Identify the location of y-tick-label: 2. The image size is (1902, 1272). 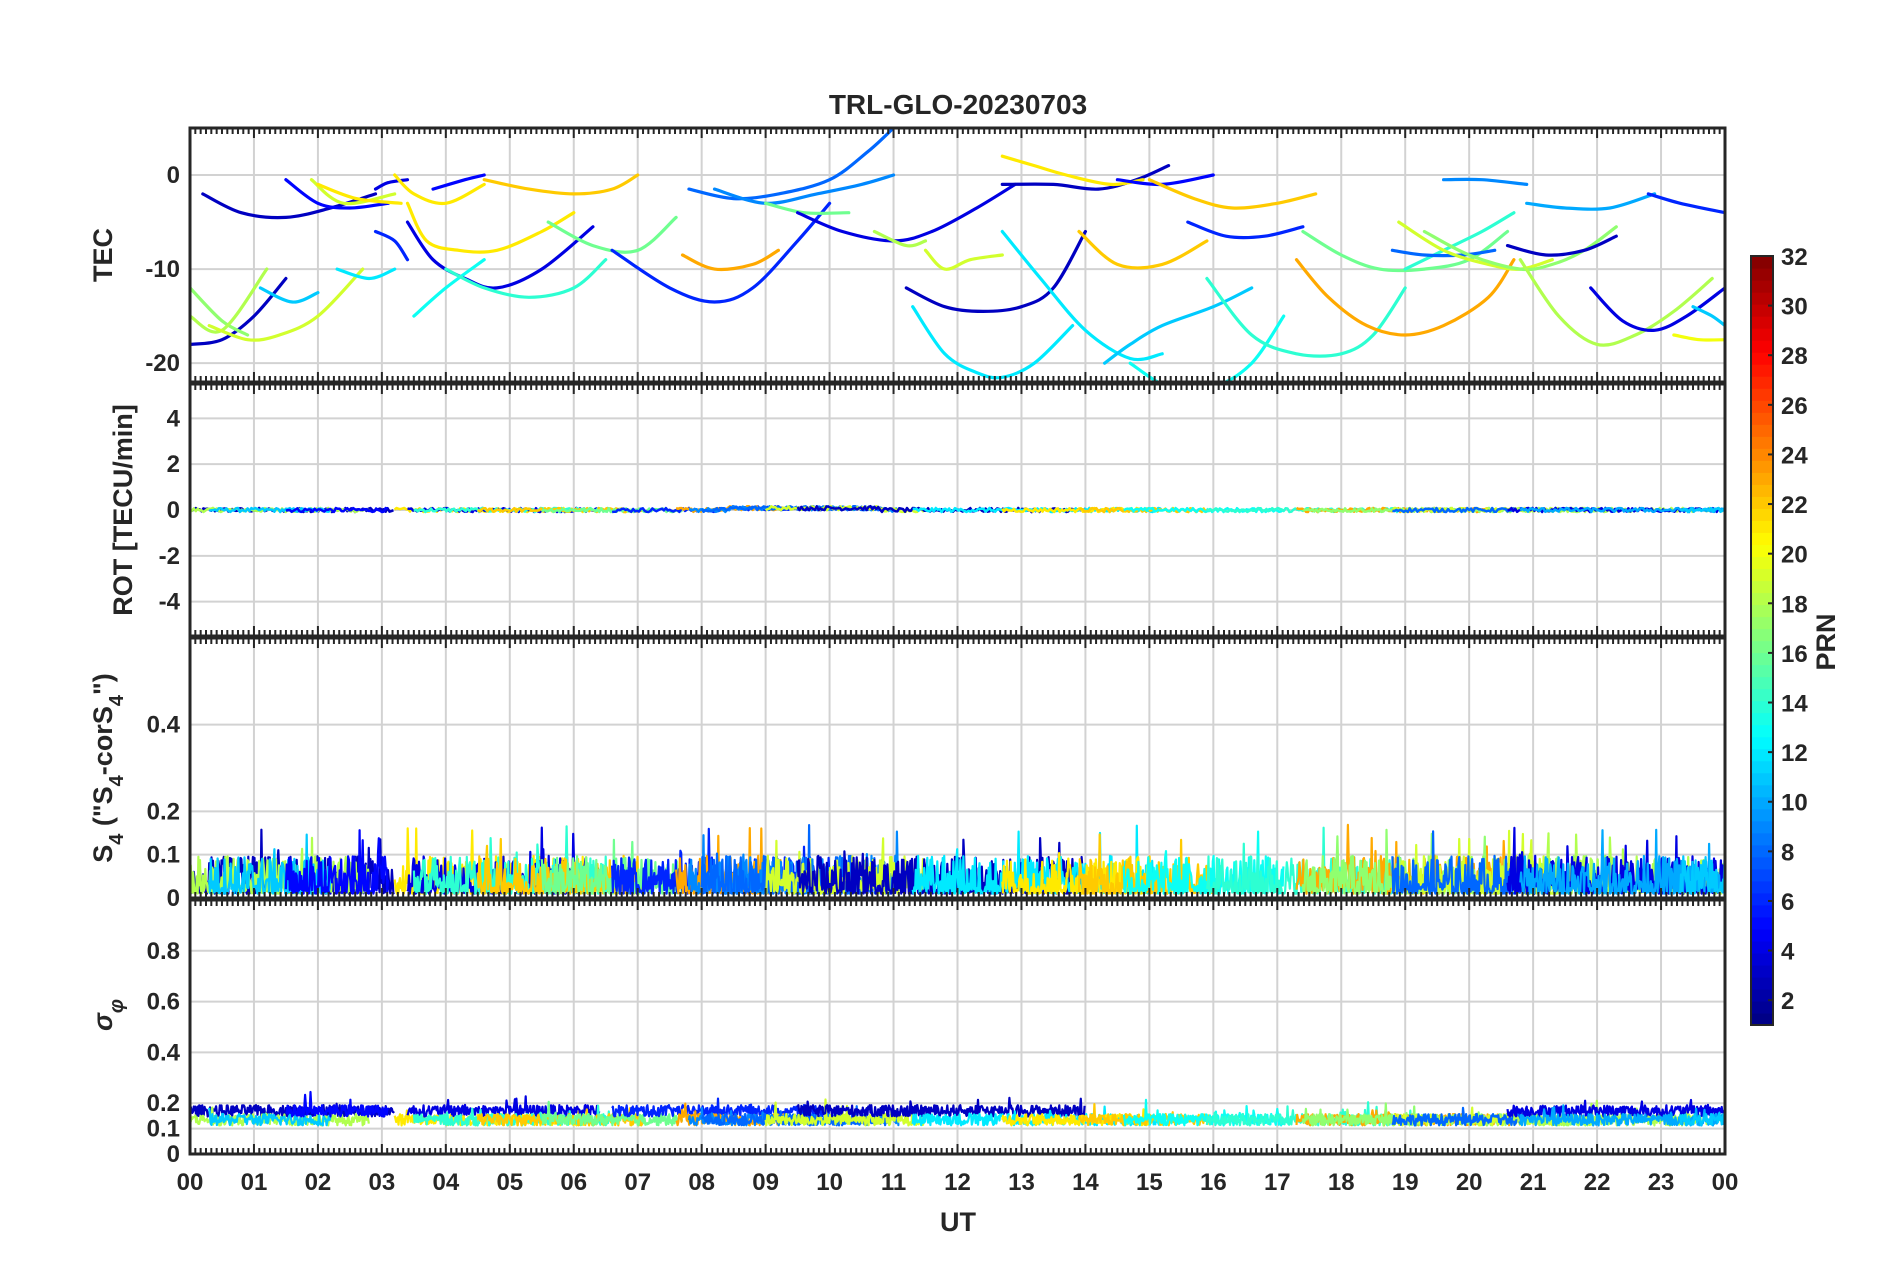
(173, 464).